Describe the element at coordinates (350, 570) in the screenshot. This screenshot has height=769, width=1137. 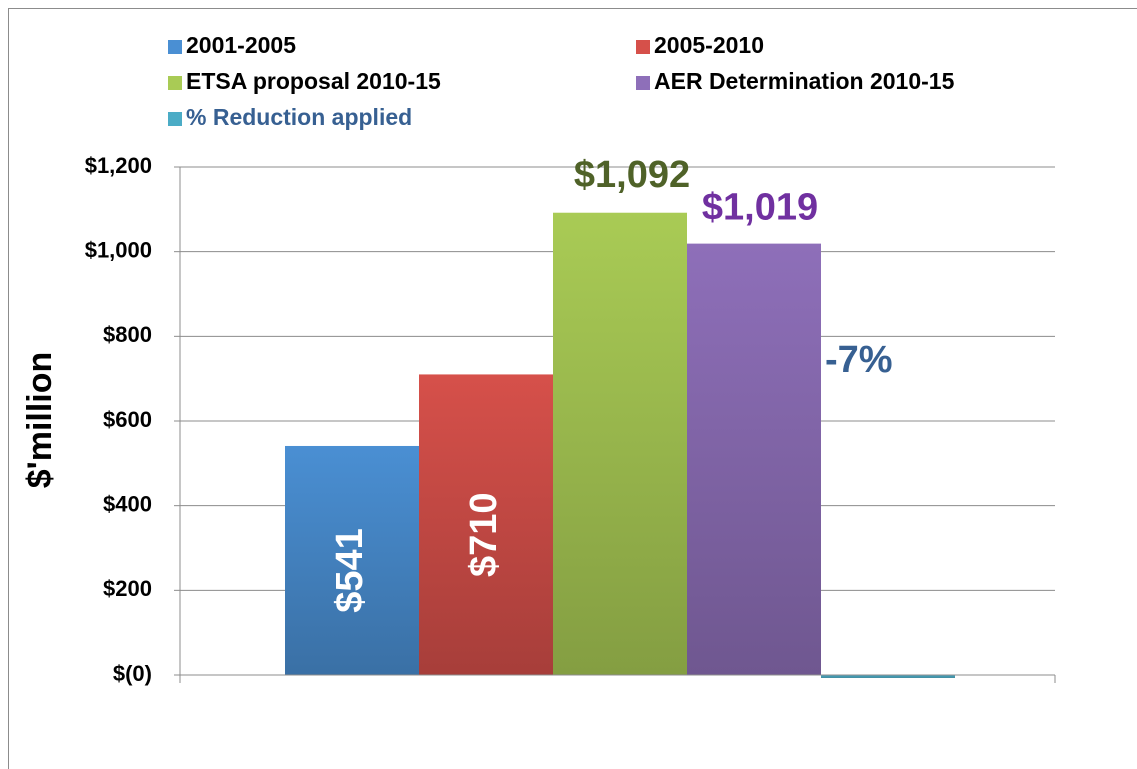
I see `data-label: $541` at that location.